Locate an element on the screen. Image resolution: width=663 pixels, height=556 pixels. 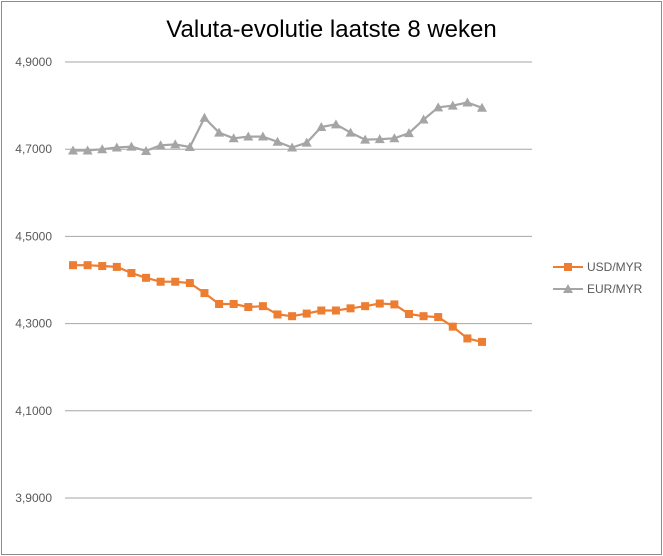
y-tick-label: 4,9000 is located at coordinates (33, 62).